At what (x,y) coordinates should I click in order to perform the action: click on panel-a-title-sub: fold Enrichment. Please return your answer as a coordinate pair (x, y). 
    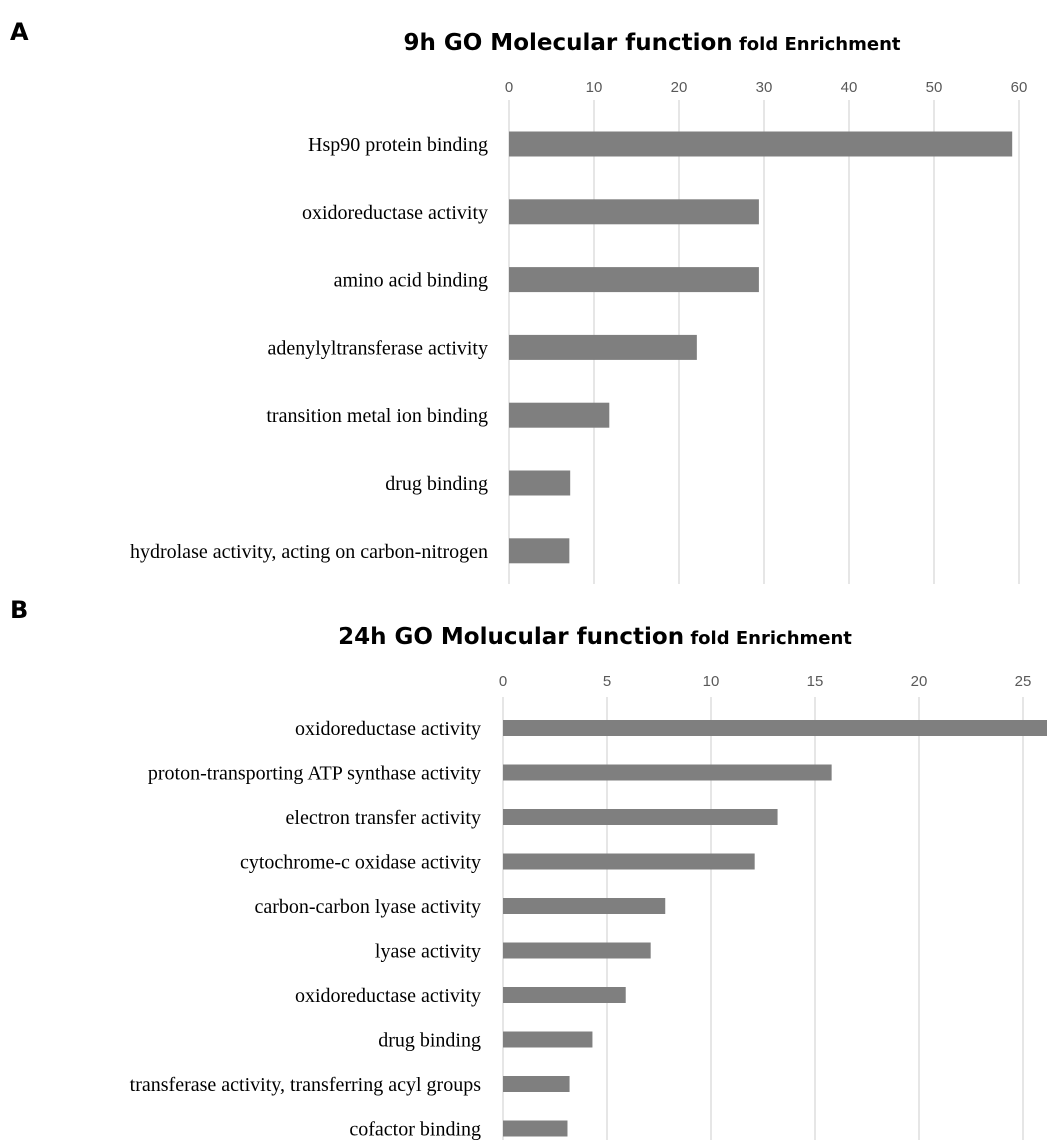
    Looking at the image, I should click on (817, 44).